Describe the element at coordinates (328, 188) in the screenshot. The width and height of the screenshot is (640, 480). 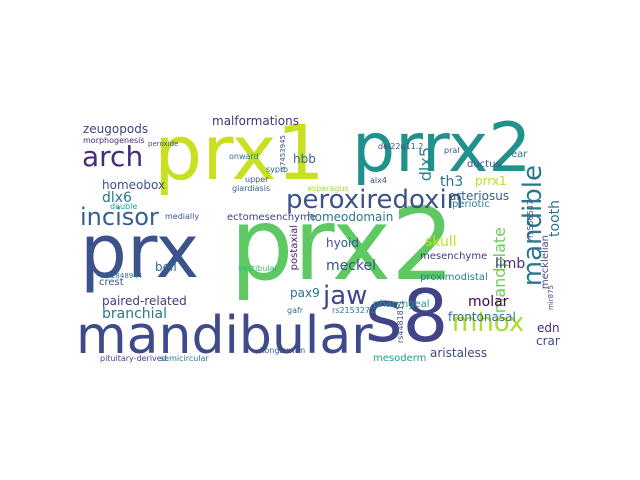
I see `word-asparagus: asparagus` at that location.